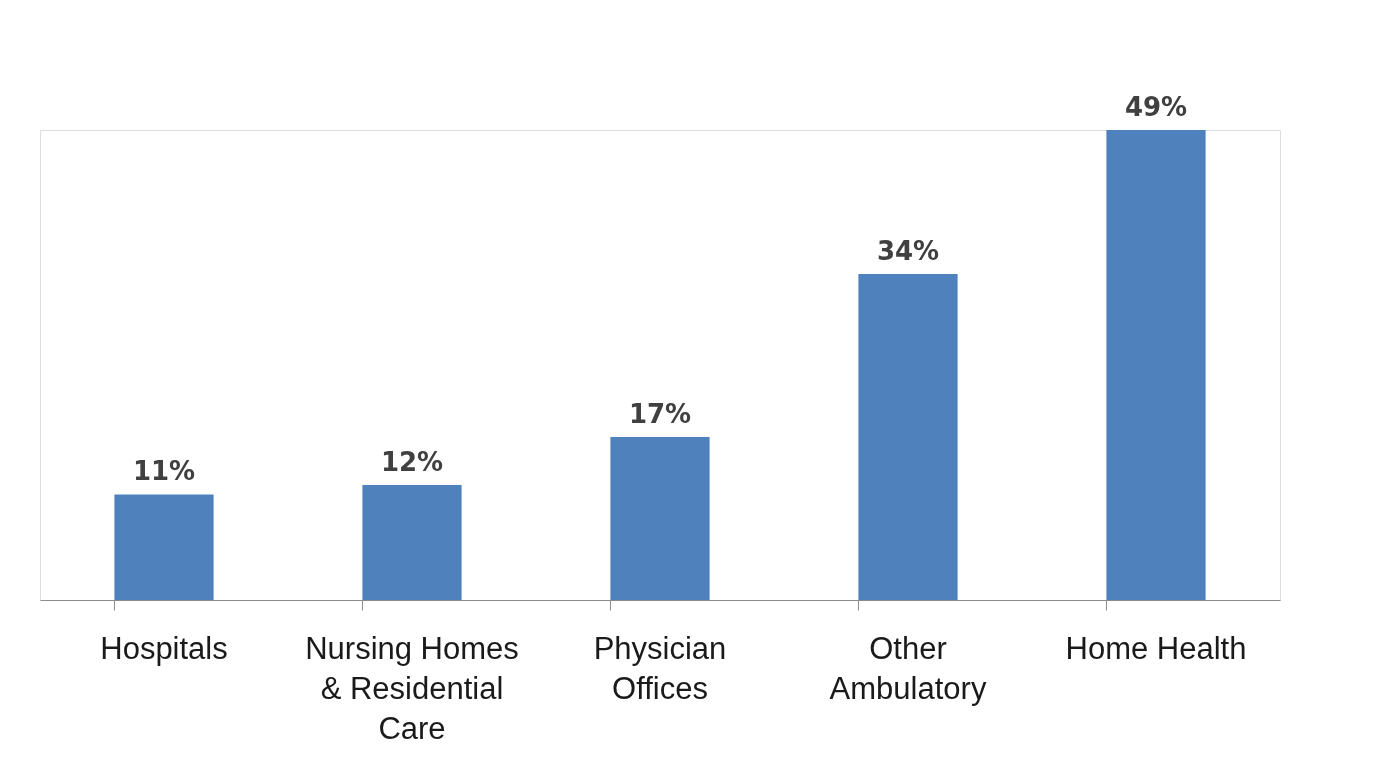 Image resolution: width=1394 pixels, height=779 pixels. What do you see at coordinates (164, 471) in the screenshot?
I see `data-label: 11%` at bounding box center [164, 471].